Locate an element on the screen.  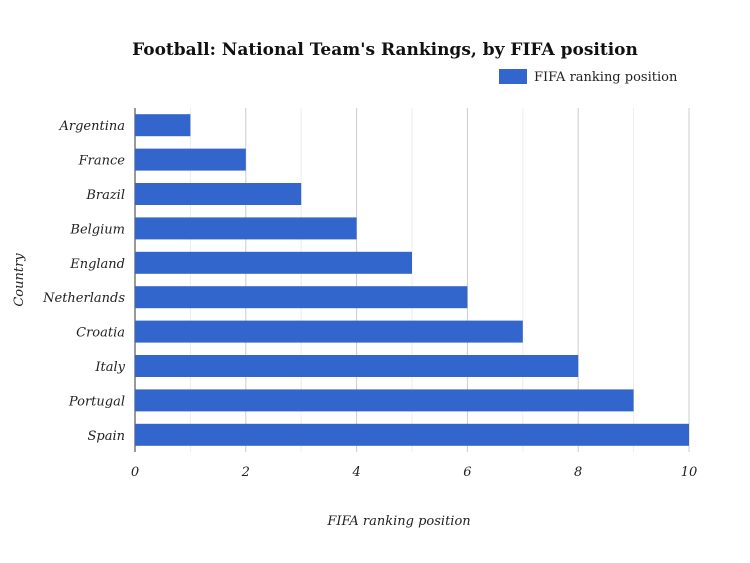
bar-brazil is located at coordinates (218, 194).